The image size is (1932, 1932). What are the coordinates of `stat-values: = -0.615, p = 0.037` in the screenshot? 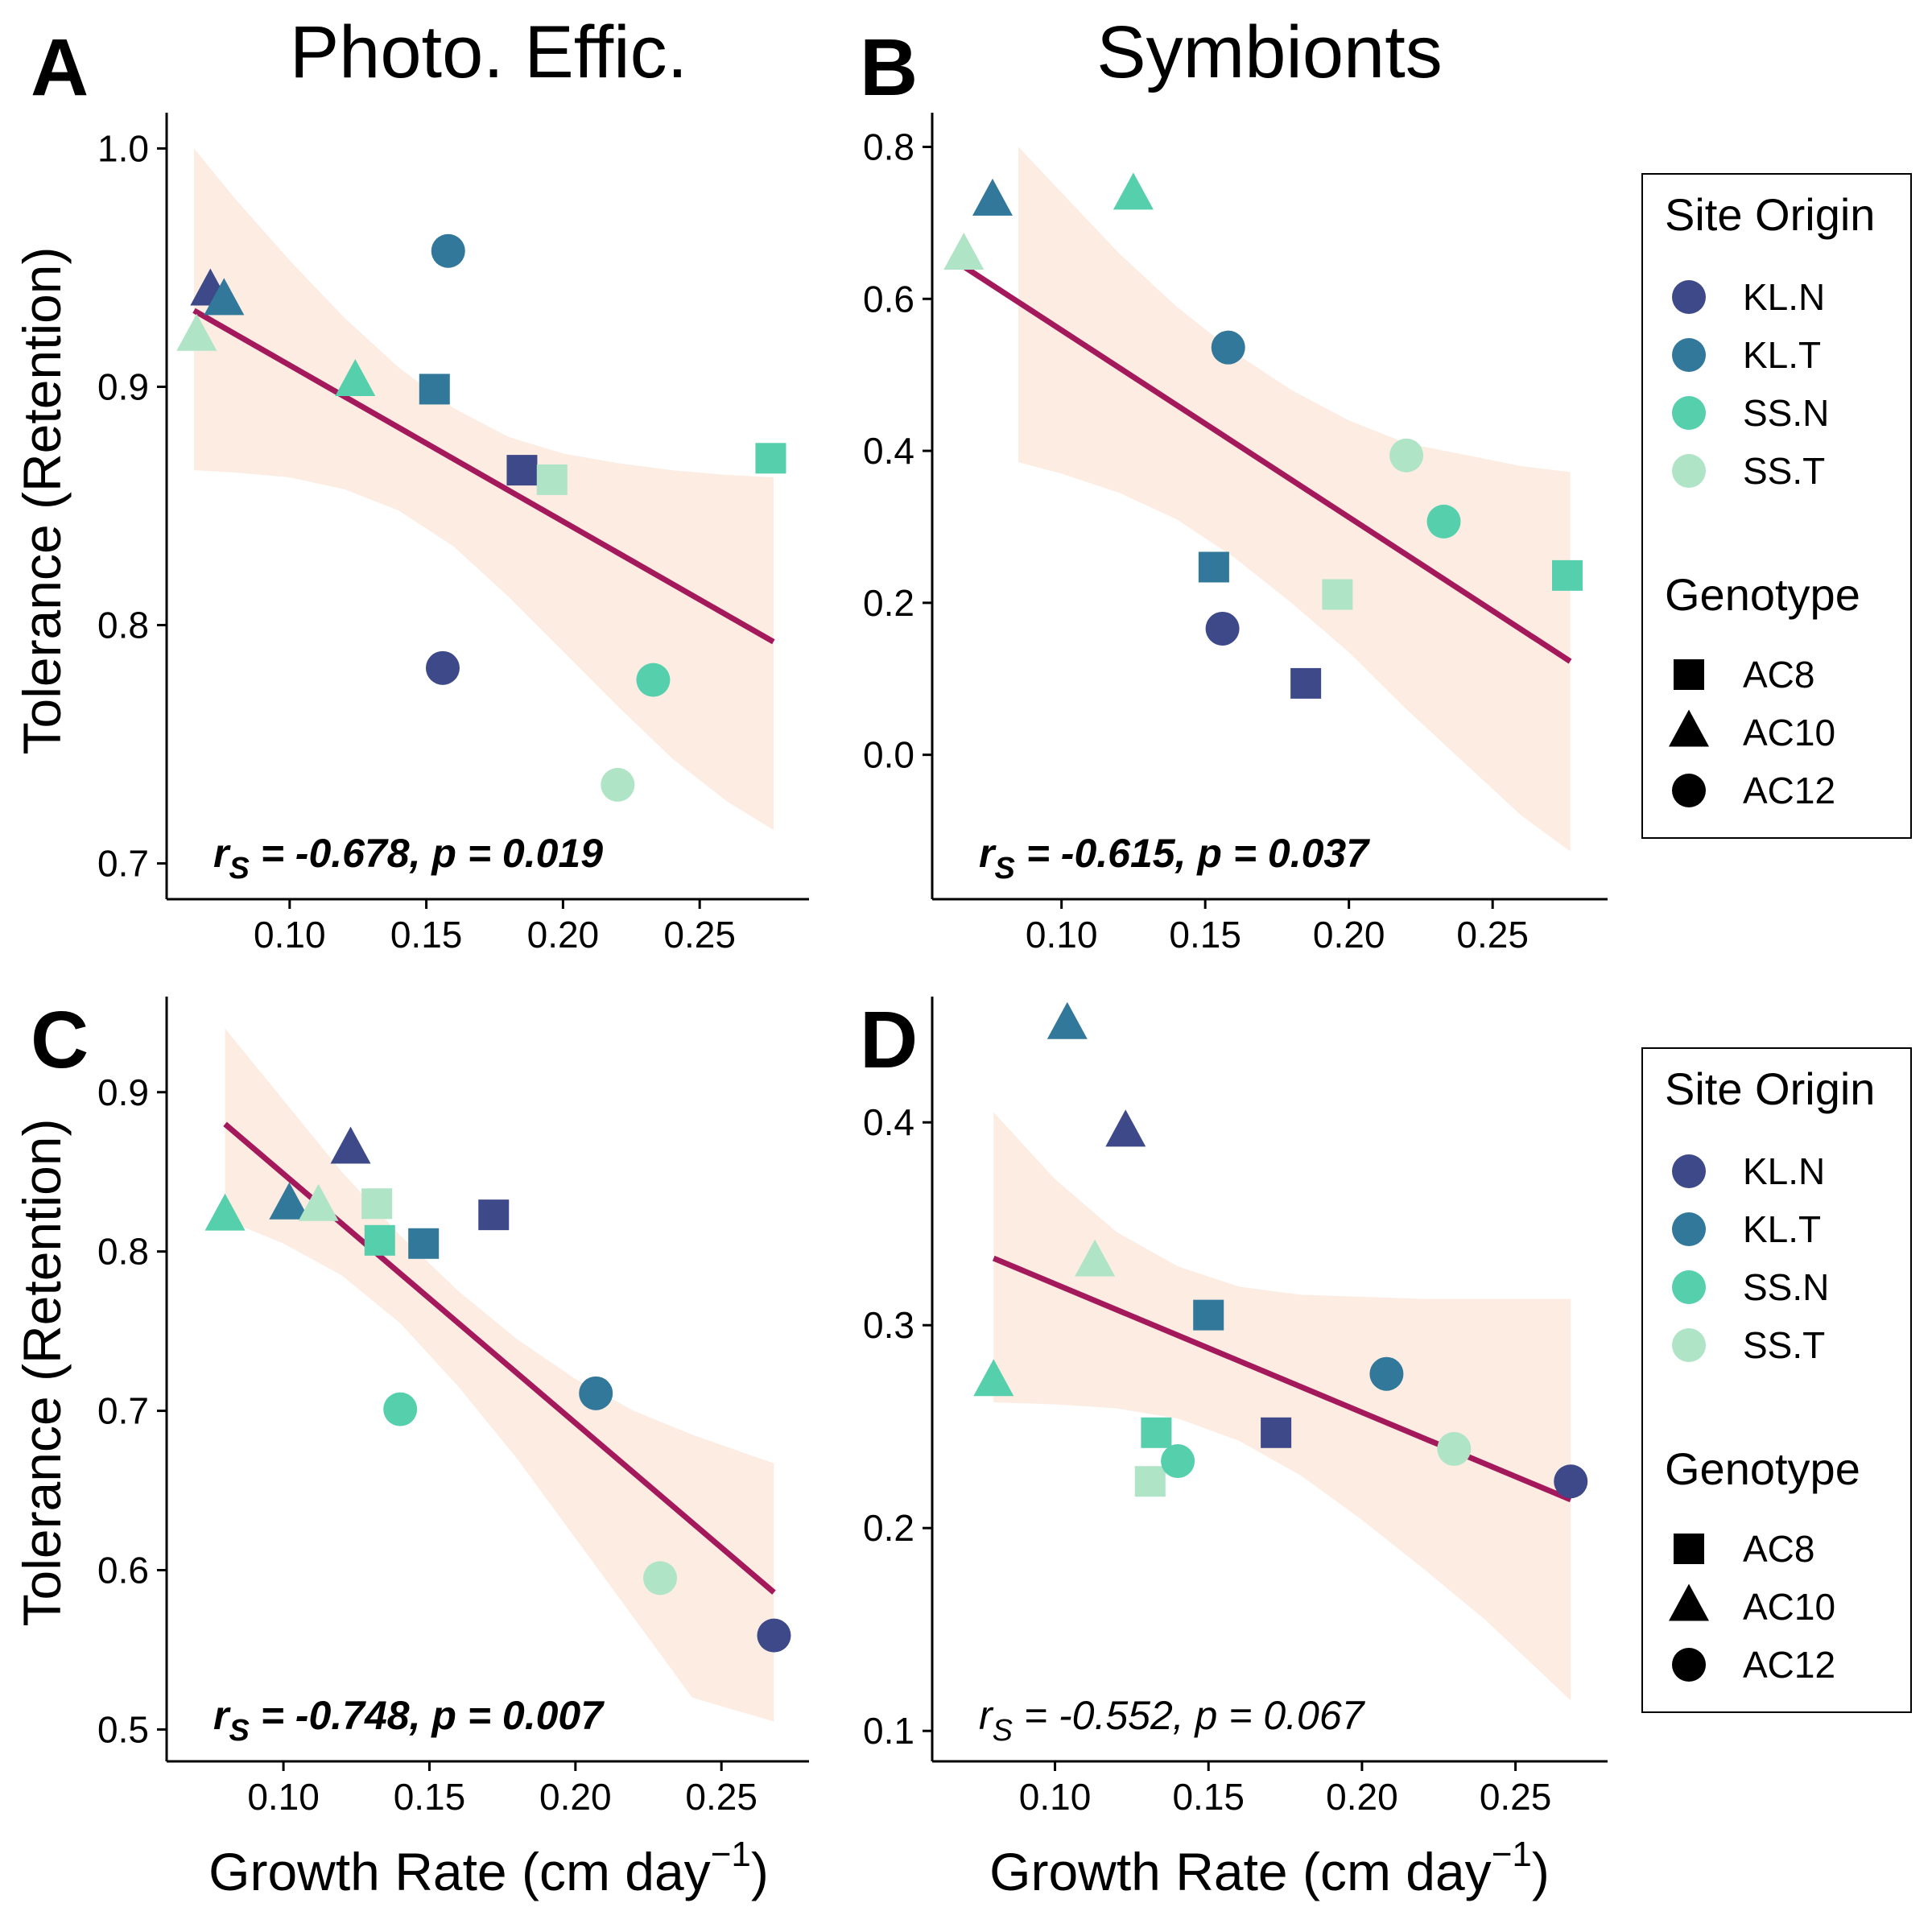 It's located at (1192, 853).